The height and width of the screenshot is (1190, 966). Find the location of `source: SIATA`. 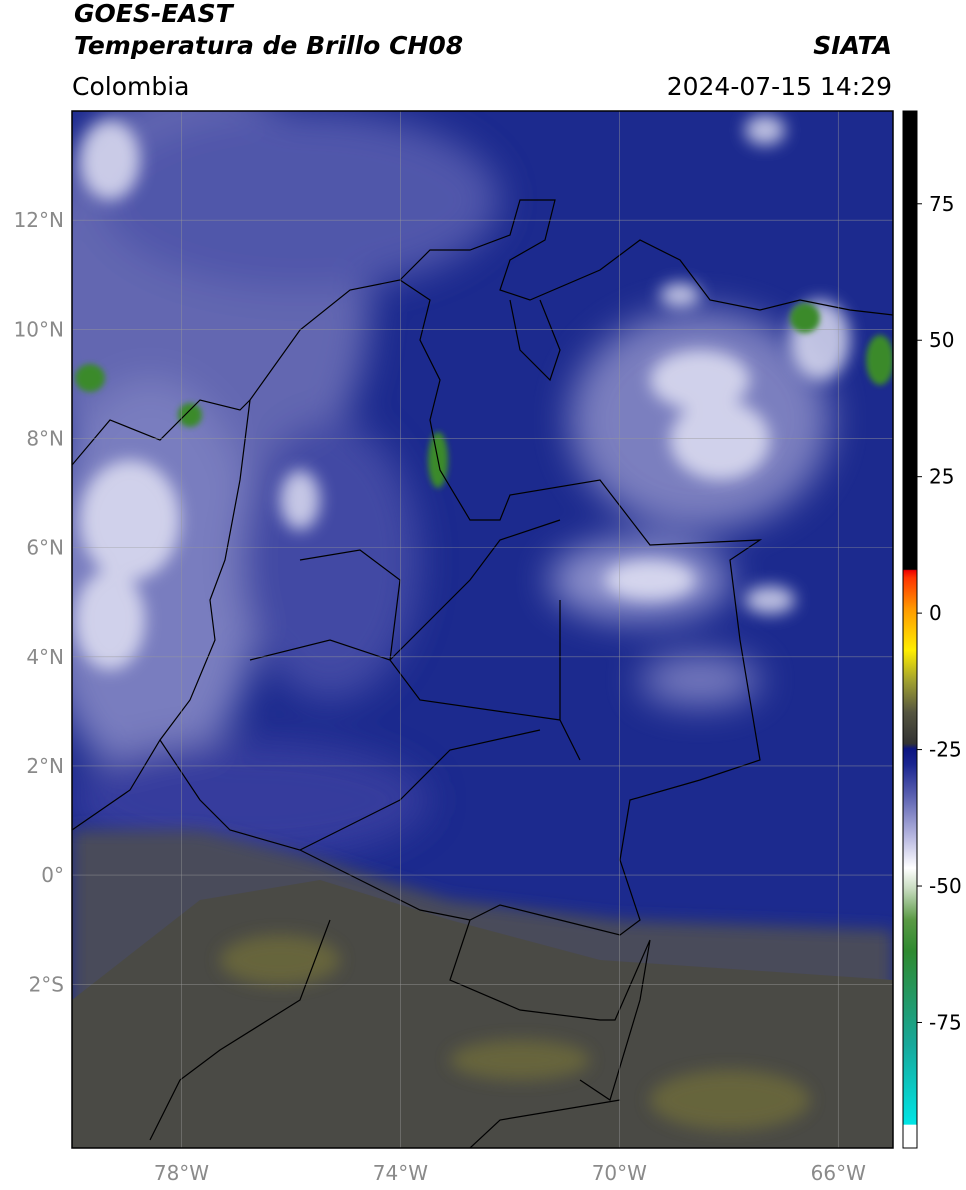

source: SIATA is located at coordinates (852, 45).